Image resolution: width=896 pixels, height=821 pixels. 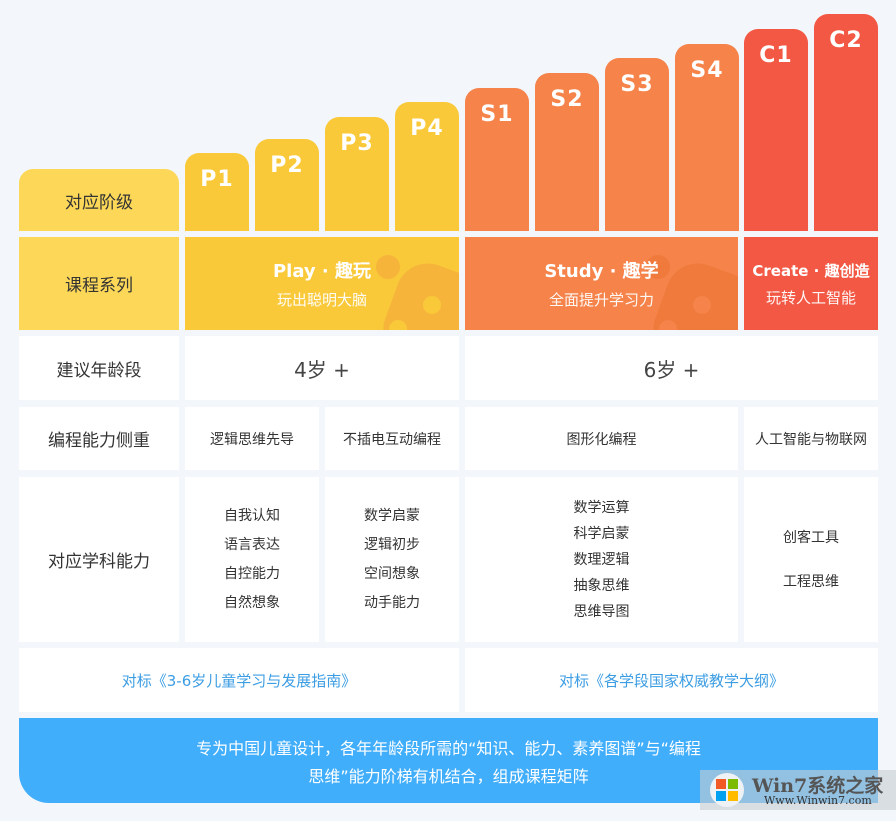 I want to click on subjects-p34: 数学启蒙 逻辑初步 空间想象 动手能力, so click(x=392, y=559).